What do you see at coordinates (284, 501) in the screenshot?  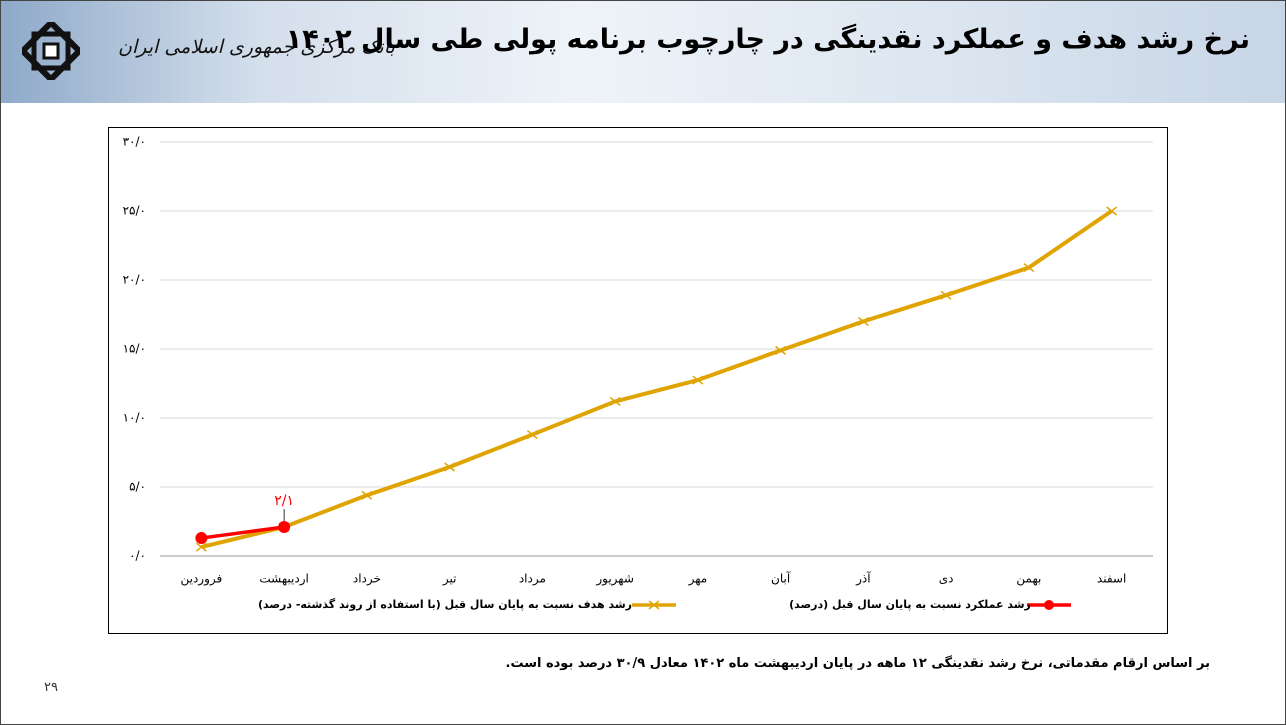 I see `data-label: ۲/۱` at bounding box center [284, 501].